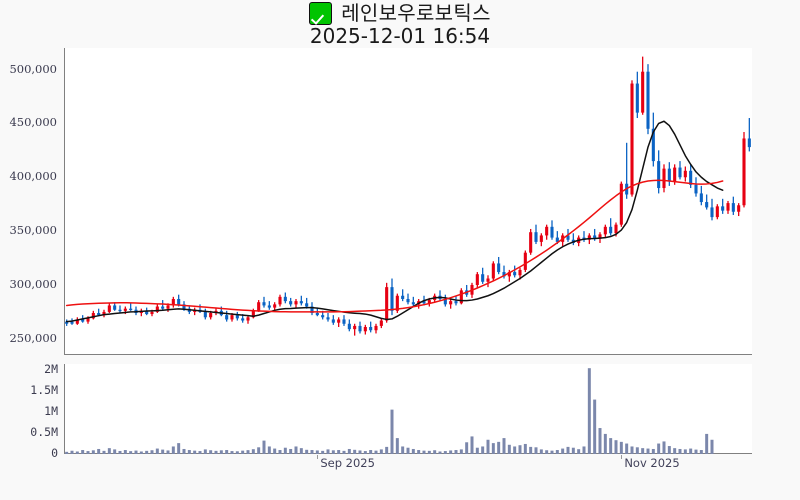 Image resolution: width=800 pixels, height=500 pixels. Describe the element at coordinates (51, 369) in the screenshot. I see `volume-y-tick: 2M` at that location.